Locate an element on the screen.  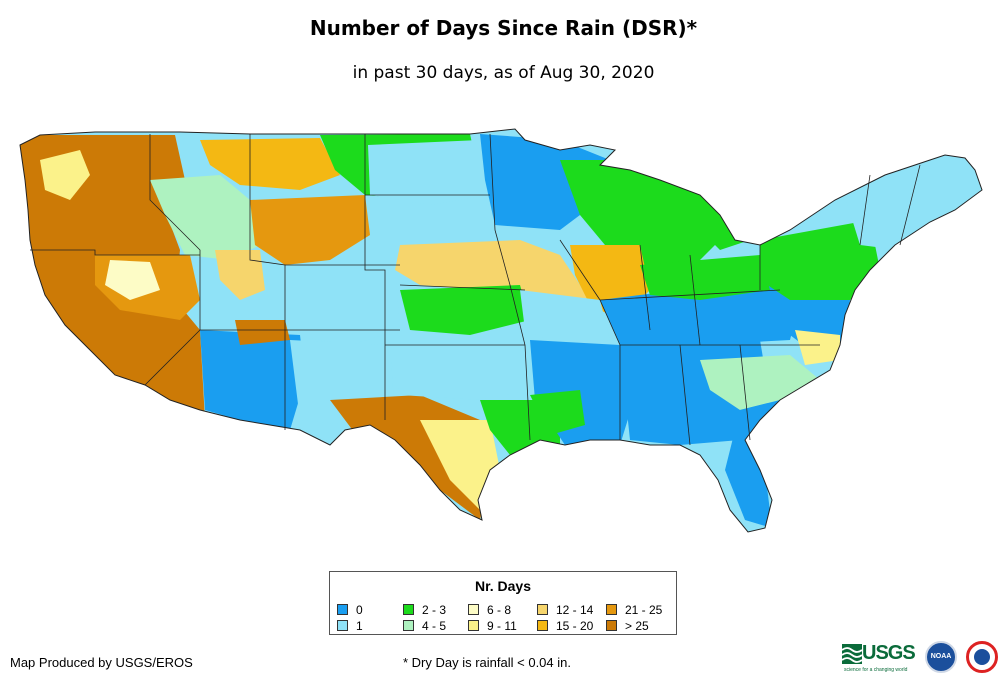
legend-label: 15 - 20 is located at coordinates (575, 625).